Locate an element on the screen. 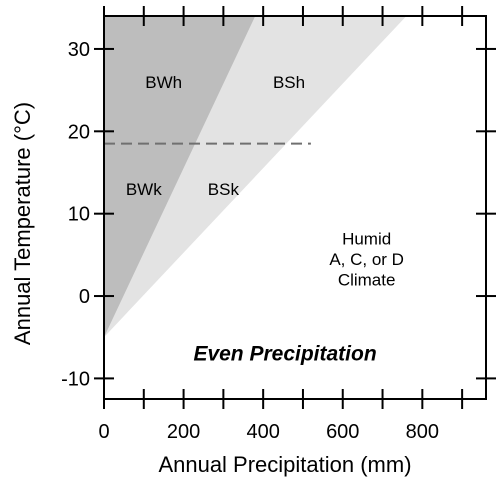  chart-subtitle: Even Precipitation is located at coordinates (284, 353).